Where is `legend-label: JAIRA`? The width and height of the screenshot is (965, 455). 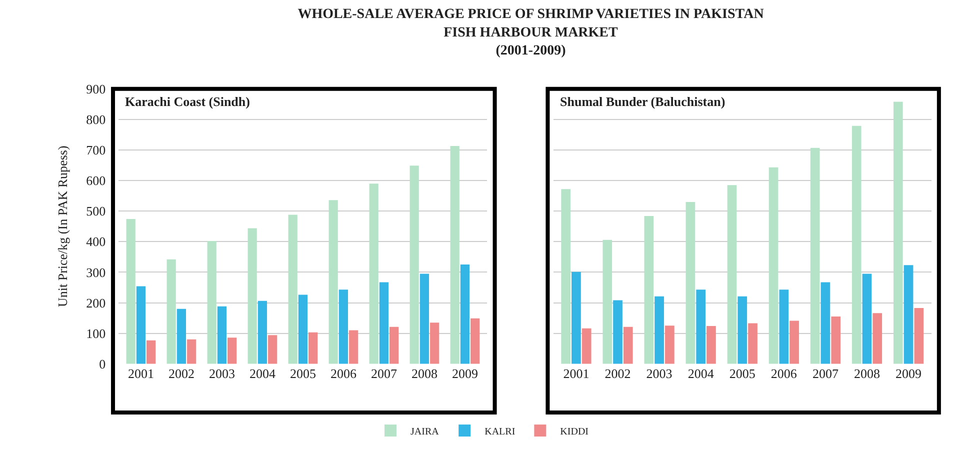
legend-label: JAIRA is located at coordinates (425, 432).